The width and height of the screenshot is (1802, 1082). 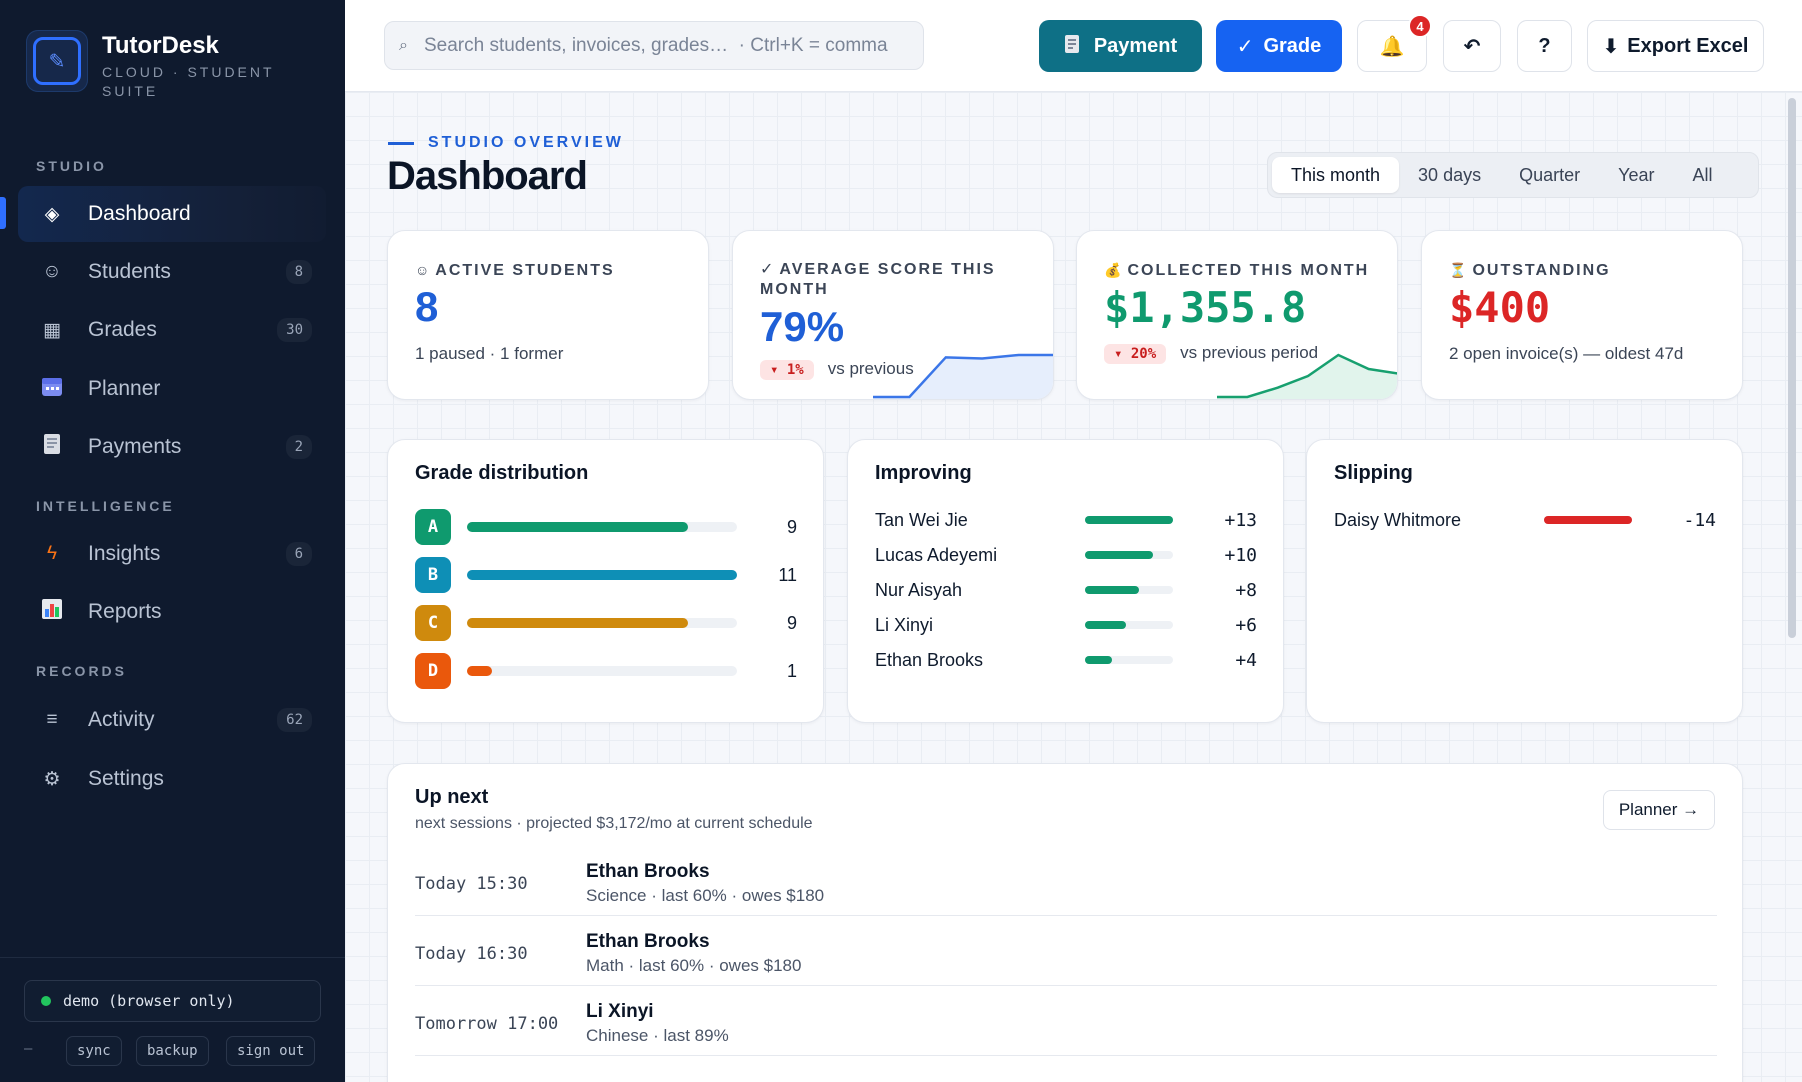 I want to click on sidebar-item-settings: ⚙ Settings, so click(x=172, y=779).